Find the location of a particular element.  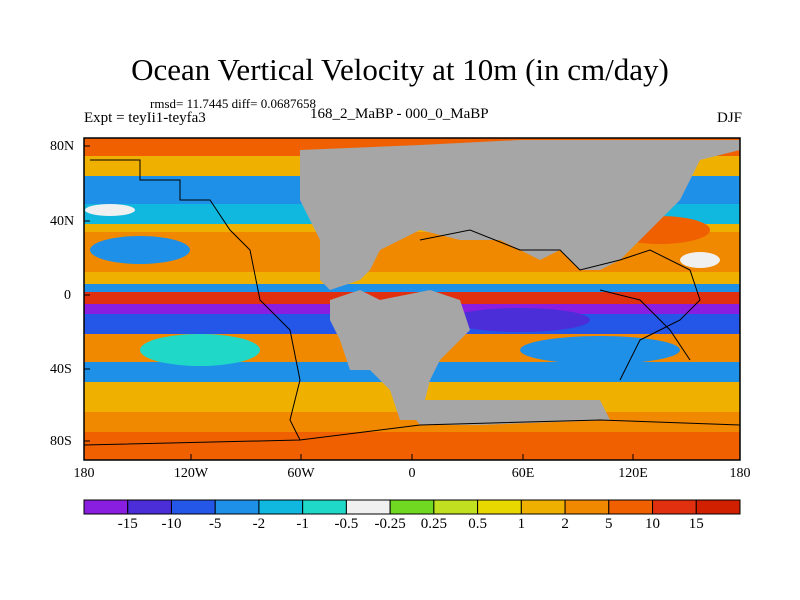

lon-tick-180e: 180 is located at coordinates (740, 473).